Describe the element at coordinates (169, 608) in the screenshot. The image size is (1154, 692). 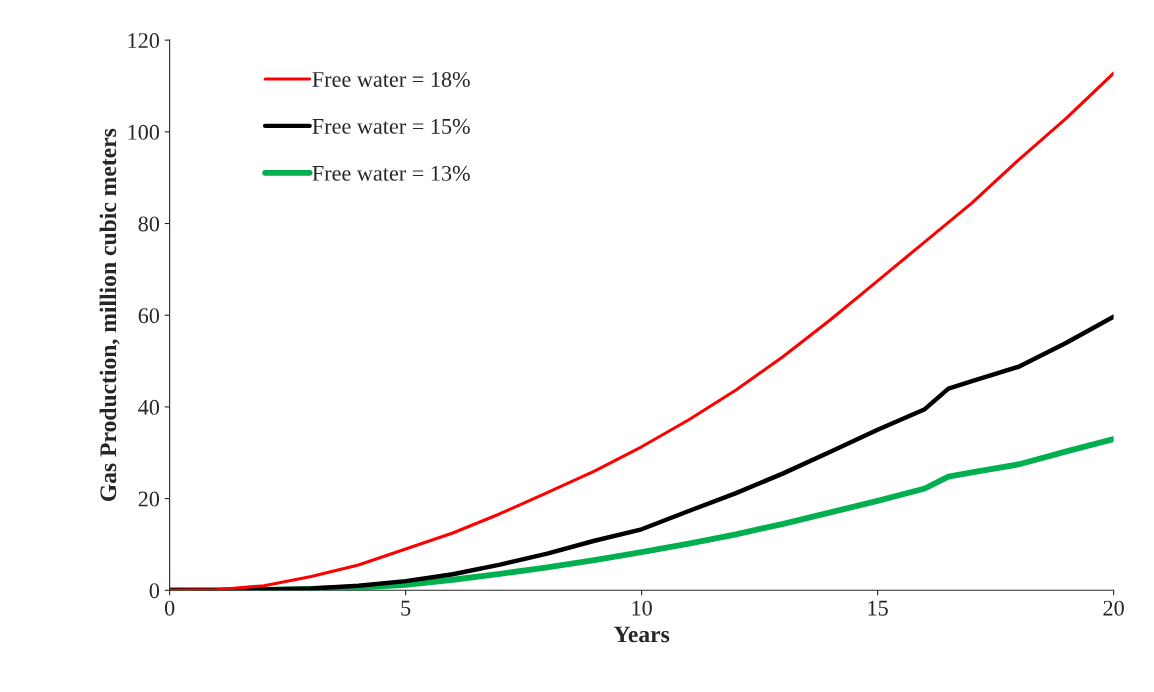
I see `x-tick-label: 0` at that location.